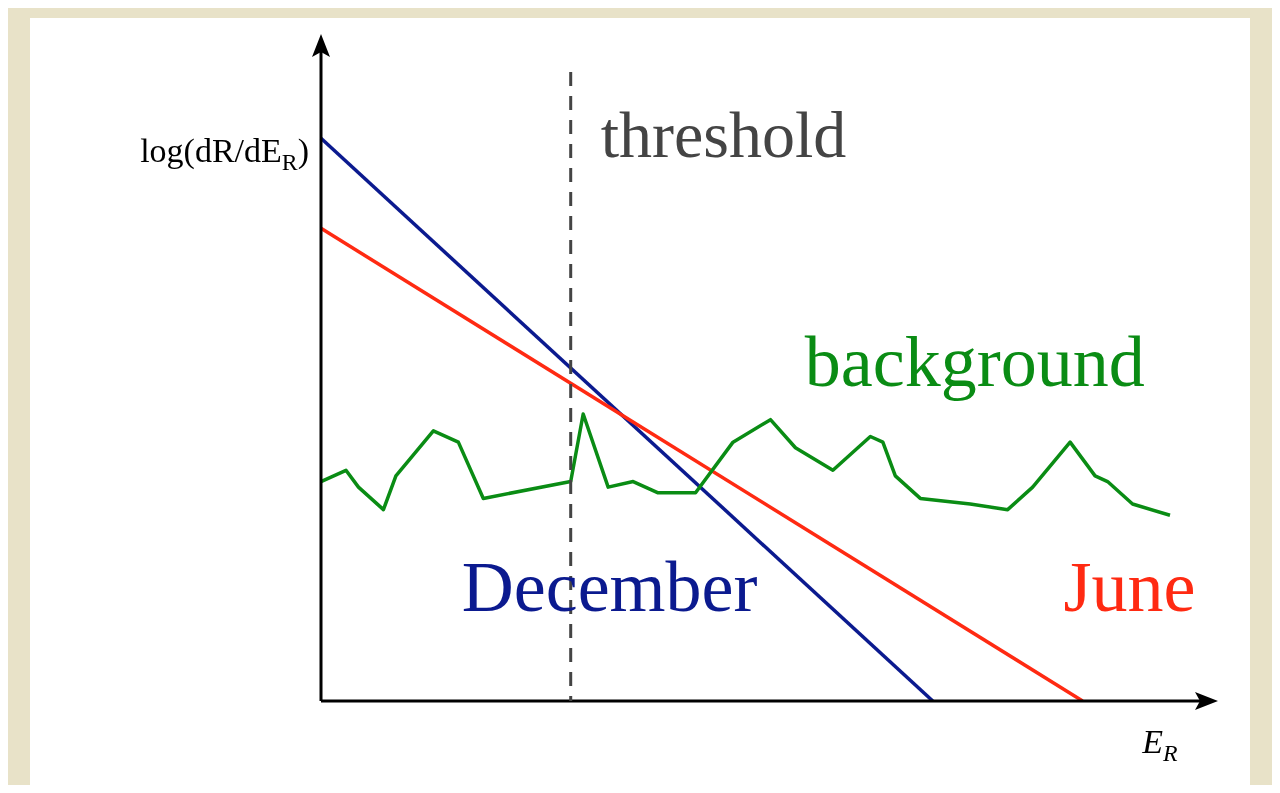 The width and height of the screenshot is (1280, 793). What do you see at coordinates (224, 153) in the screenshot?
I see `y-axis-title: log(dR/dE$_{R}$)` at bounding box center [224, 153].